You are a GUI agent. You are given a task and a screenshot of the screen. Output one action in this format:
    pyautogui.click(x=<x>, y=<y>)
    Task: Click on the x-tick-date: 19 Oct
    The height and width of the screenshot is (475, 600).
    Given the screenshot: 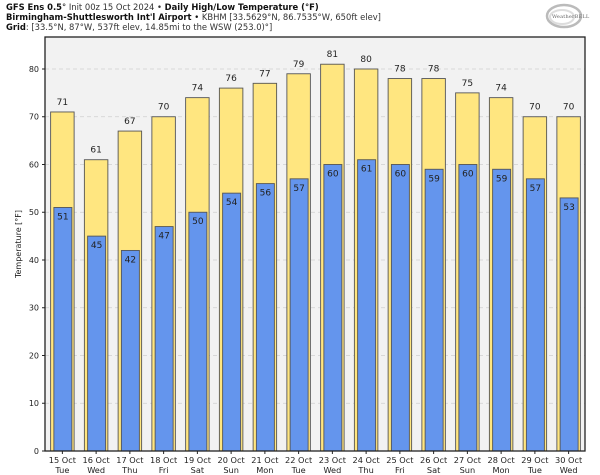 What is the action you would take?
    pyautogui.click(x=198, y=460)
    